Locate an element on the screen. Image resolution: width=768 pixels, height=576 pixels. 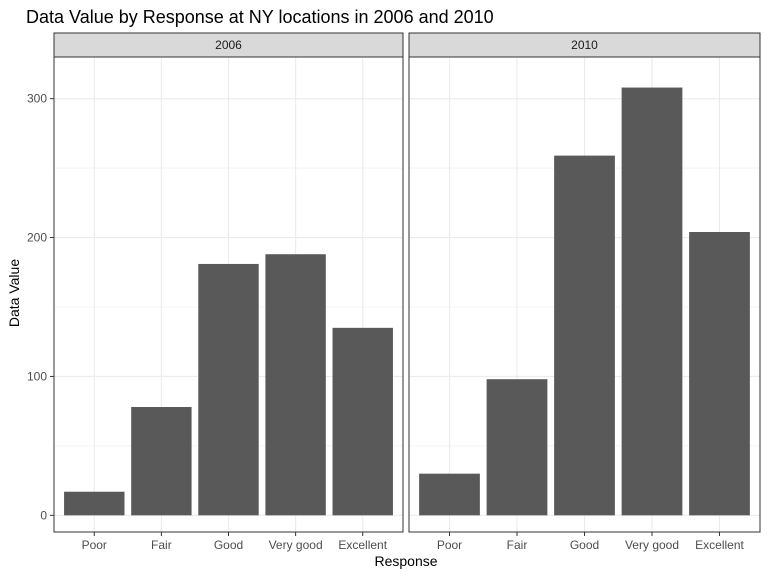
y-axis-title: Data Value is located at coordinates (14, 293).